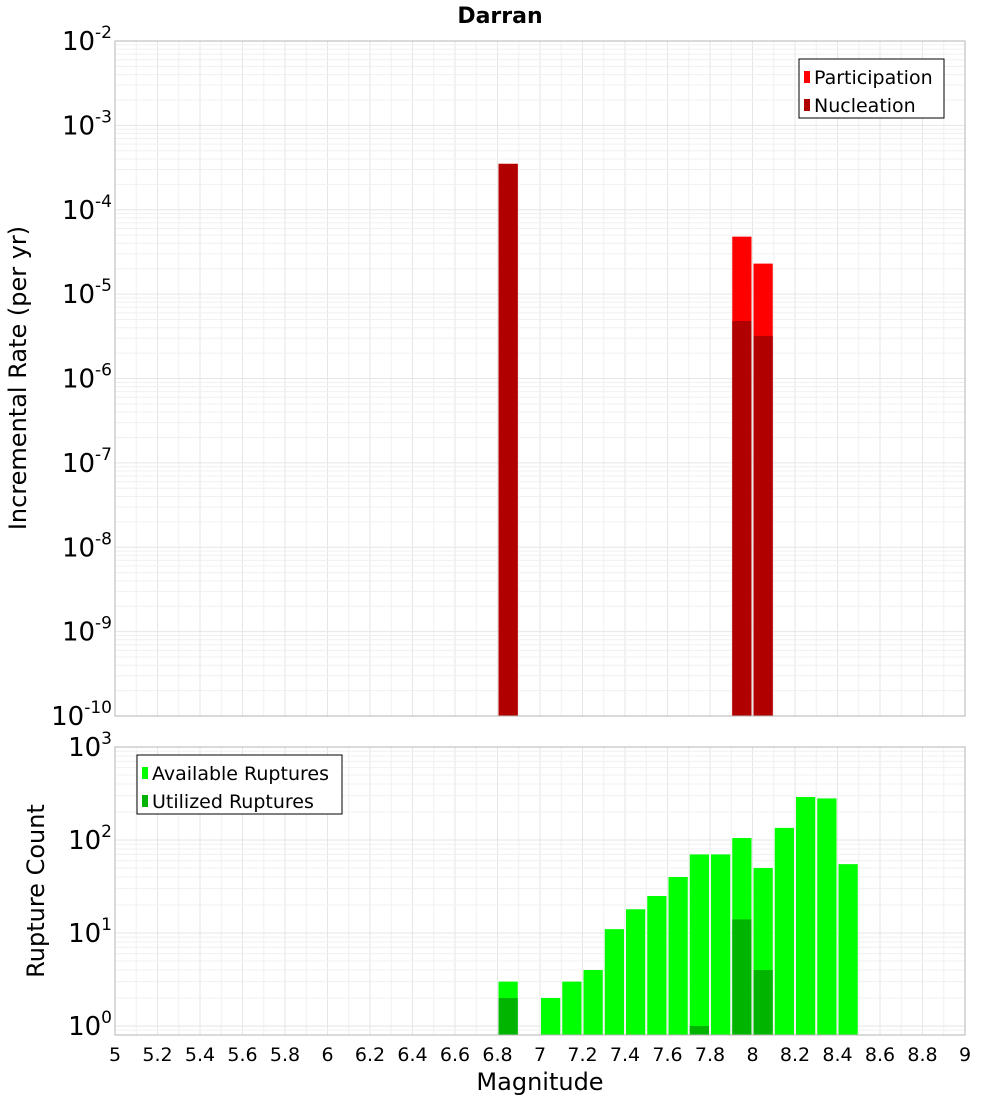  Describe the element at coordinates (87, 631) in the screenshot. I see `y-tick-label: 10⁻⁹` at that location.